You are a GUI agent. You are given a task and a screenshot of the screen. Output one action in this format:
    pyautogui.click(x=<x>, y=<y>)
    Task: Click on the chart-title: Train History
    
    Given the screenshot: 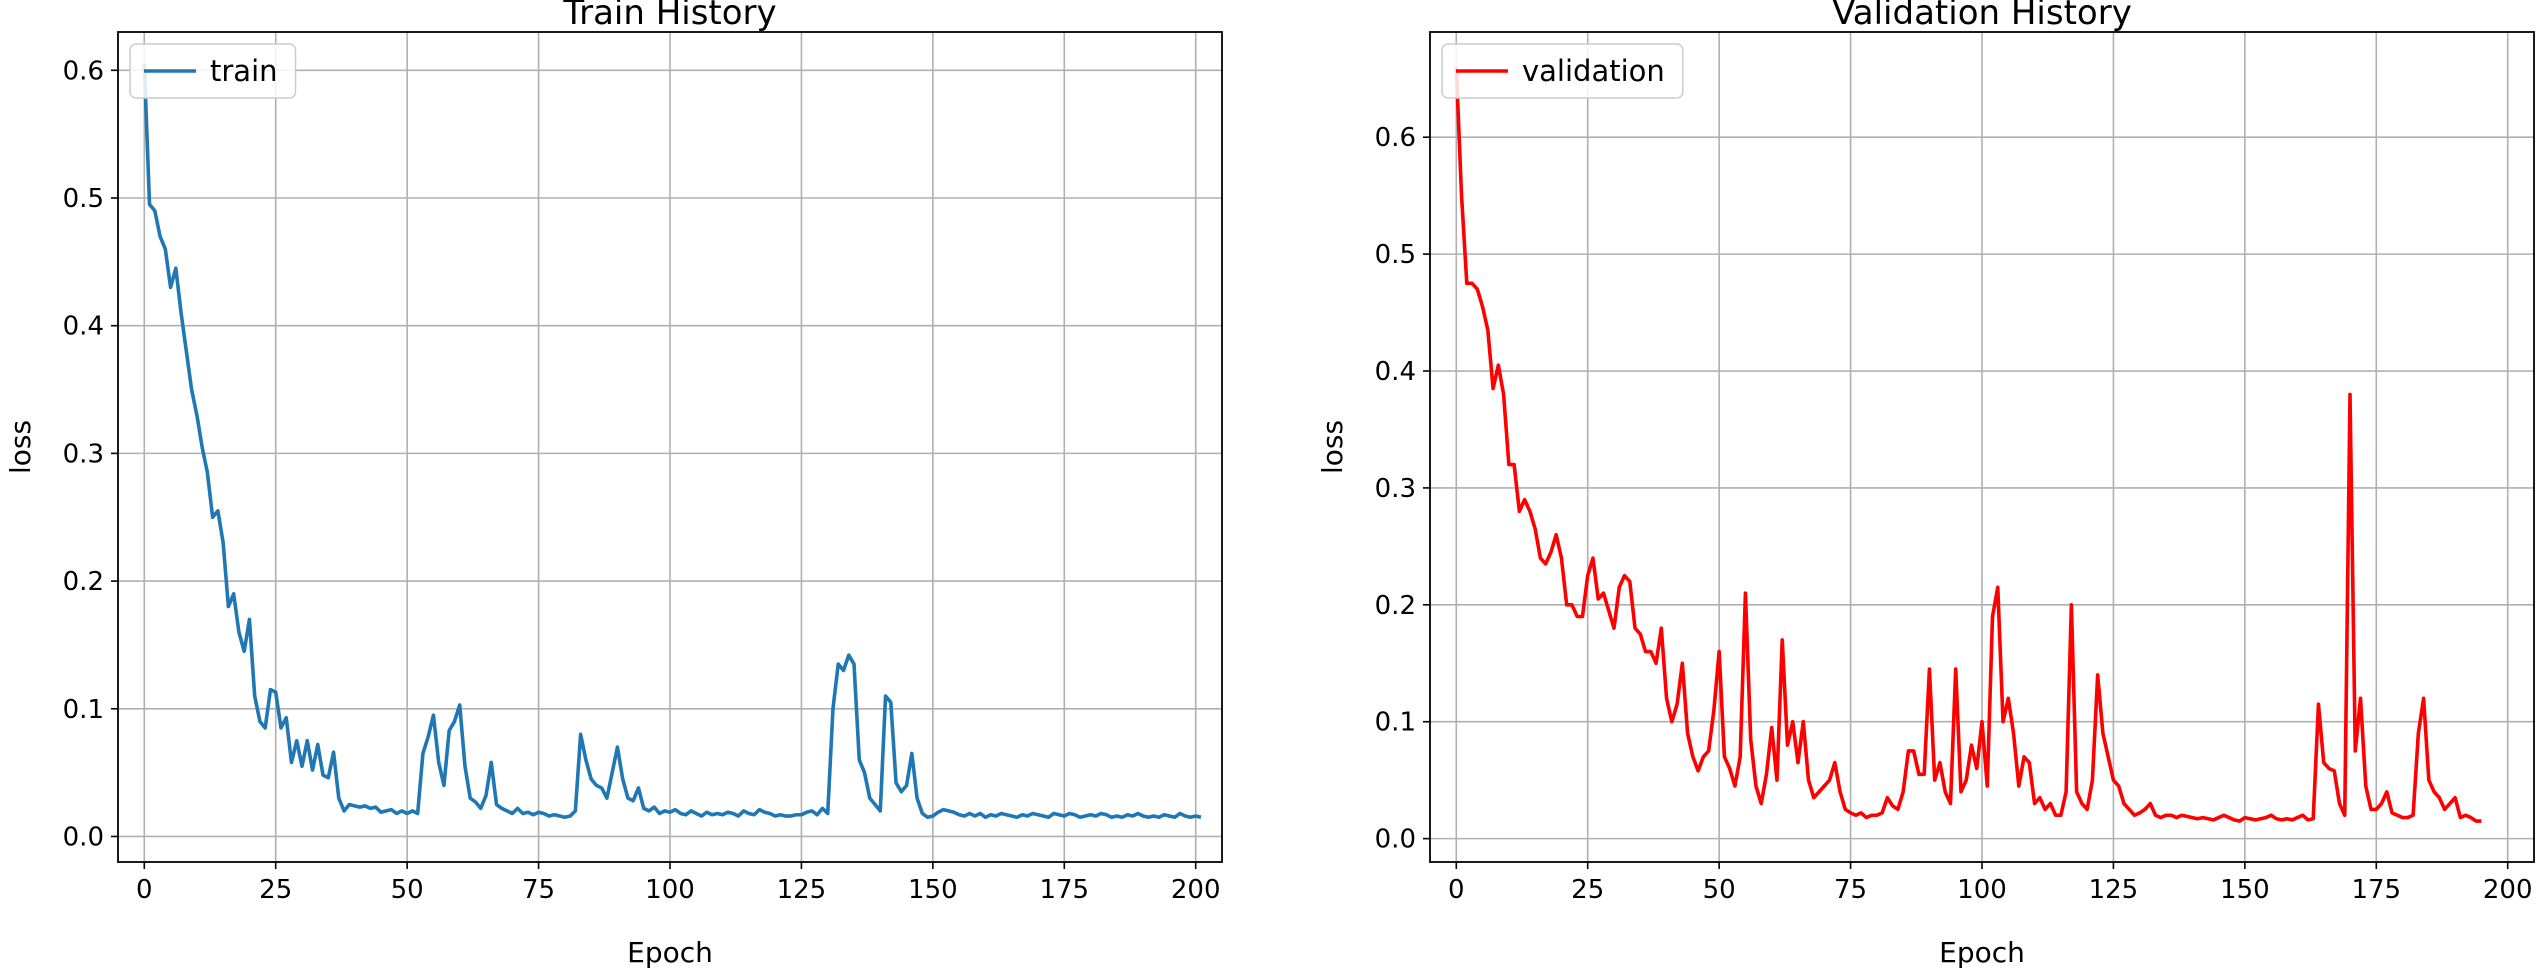 What is the action you would take?
    pyautogui.click(x=669, y=16)
    